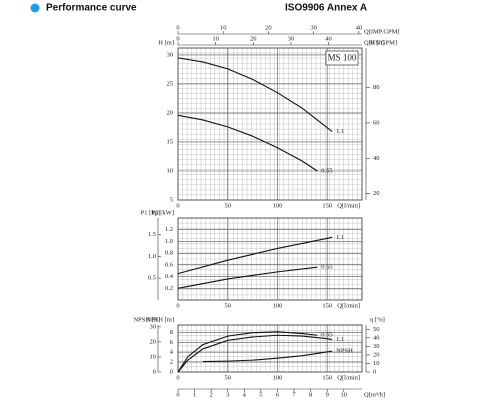 The width and height of the screenshot is (500, 400). Describe the element at coordinates (294, 394) in the screenshot. I see `extra-x-tick-label: 7` at that location.